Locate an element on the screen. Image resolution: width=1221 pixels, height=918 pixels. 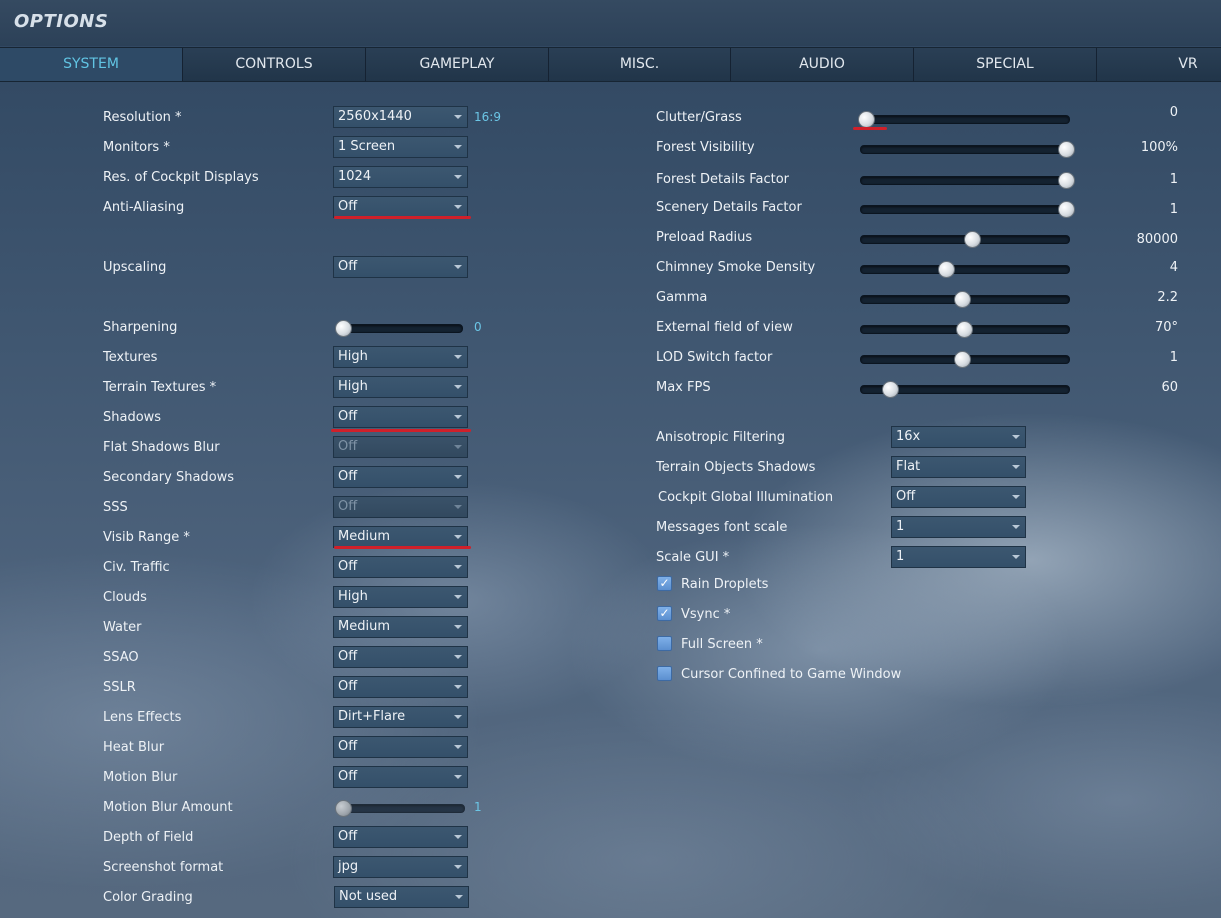
shadows-value: Off is located at coordinates (348, 416).